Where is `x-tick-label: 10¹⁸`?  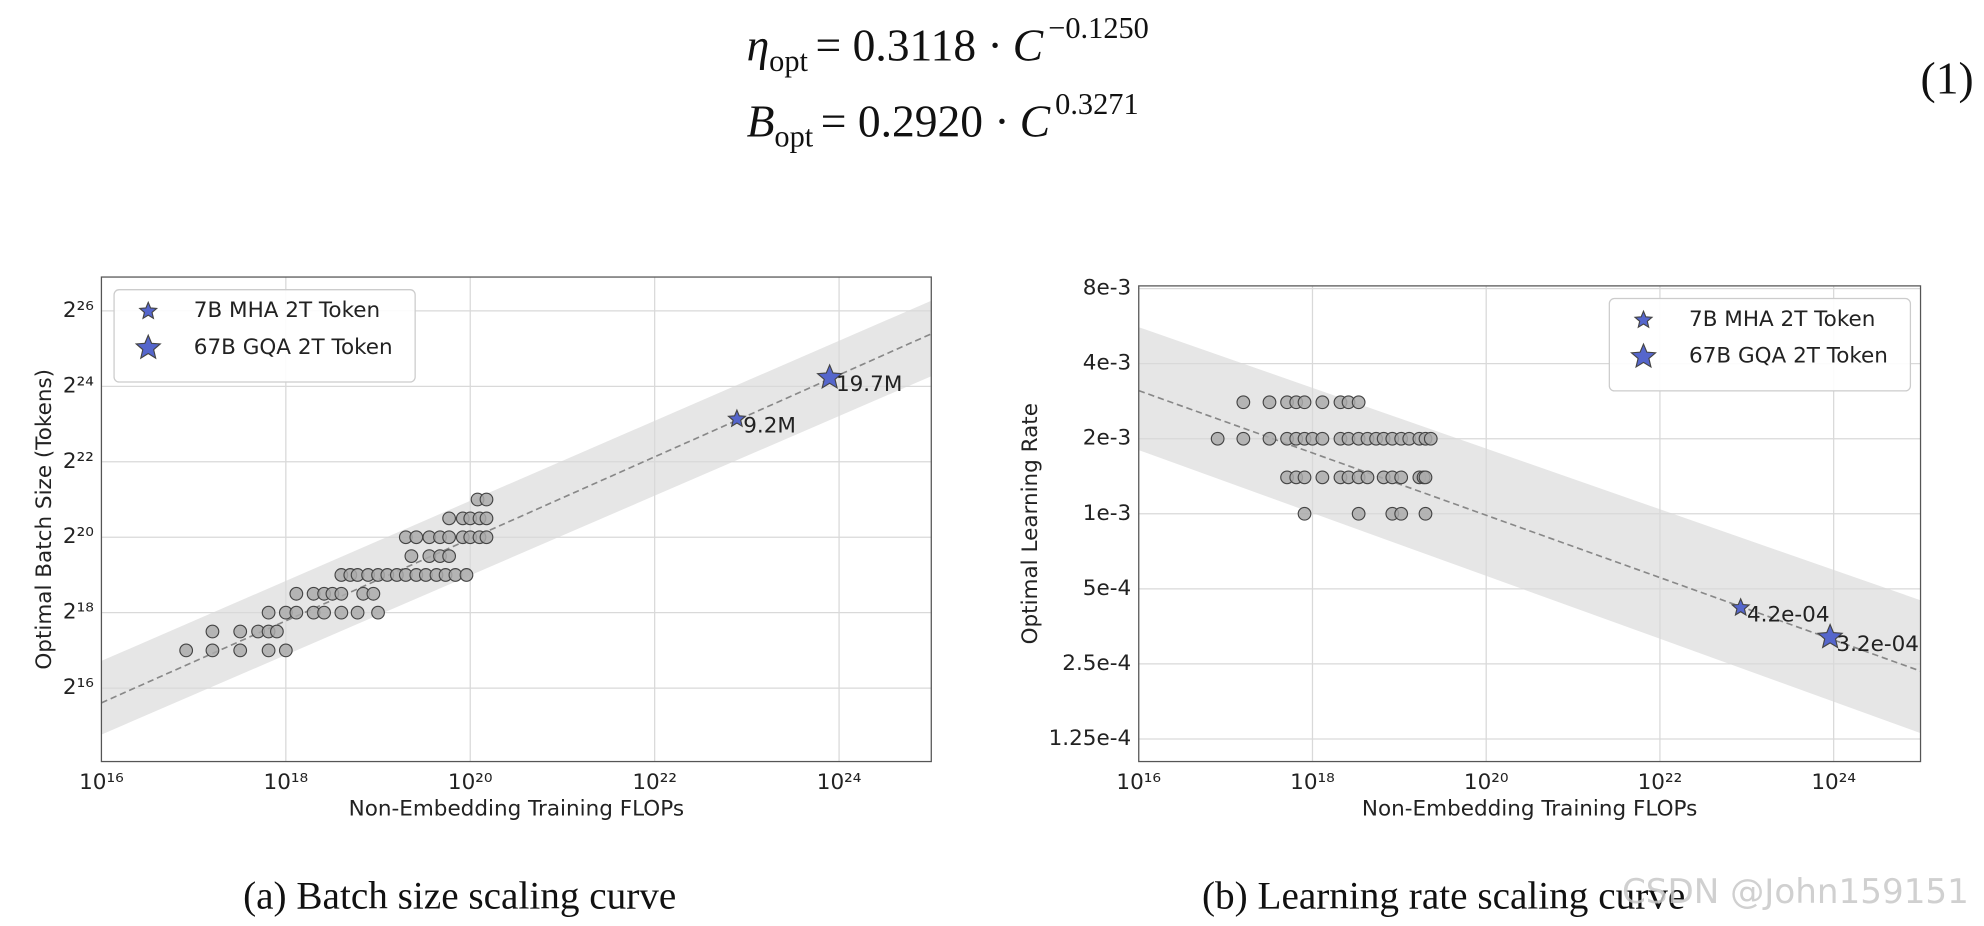
x-tick-label: 10¹⁸ is located at coordinates (286, 782).